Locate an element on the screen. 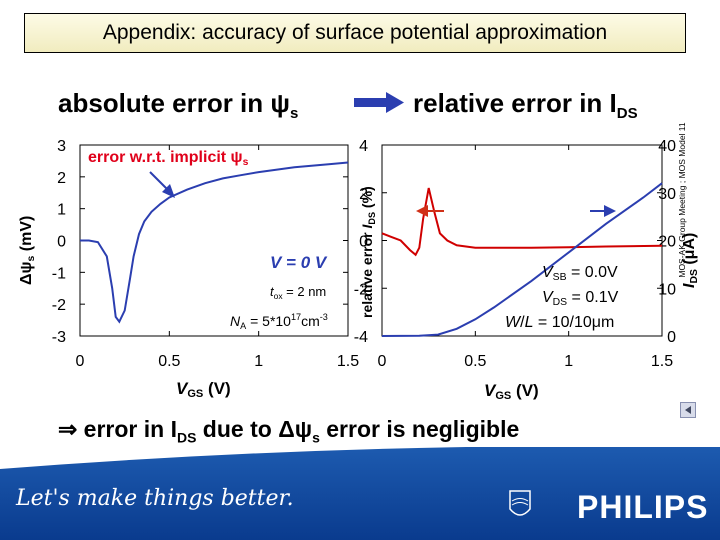  left-x-tick-label: 0.5 is located at coordinates (169, 361).